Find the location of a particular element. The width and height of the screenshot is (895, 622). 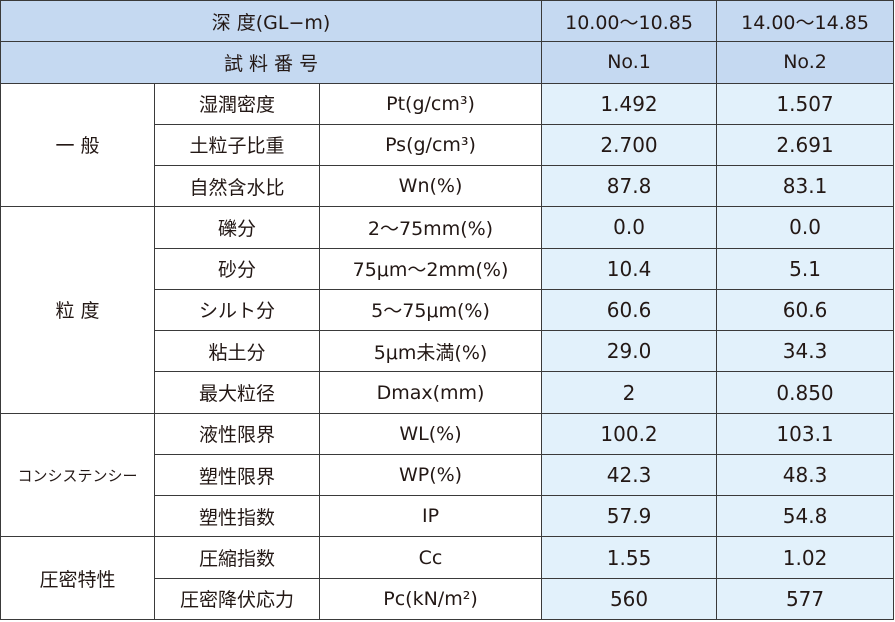

property-unit: 75μm～2mm(%) is located at coordinates (430, 268).